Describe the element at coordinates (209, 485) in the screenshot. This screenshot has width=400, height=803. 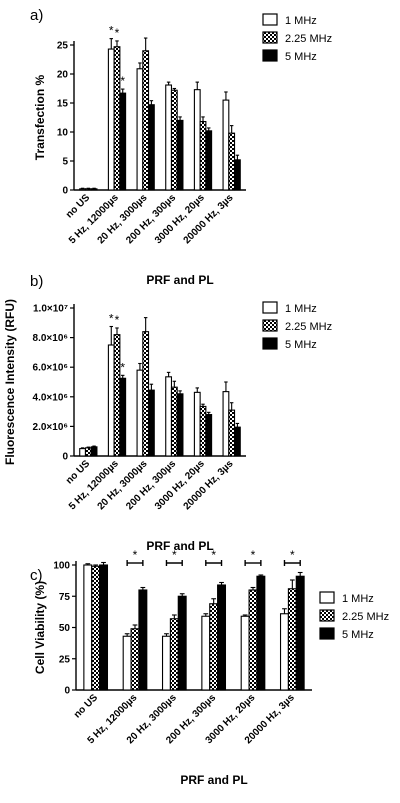
I see `x-tick-label: 20000 Hz, 3µs` at that location.